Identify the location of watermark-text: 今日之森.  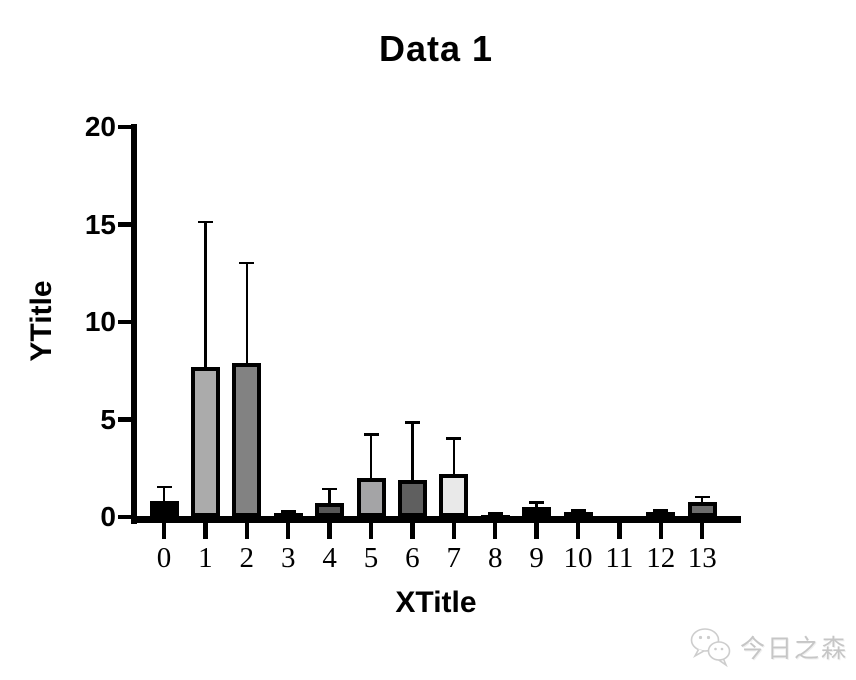
(793, 649).